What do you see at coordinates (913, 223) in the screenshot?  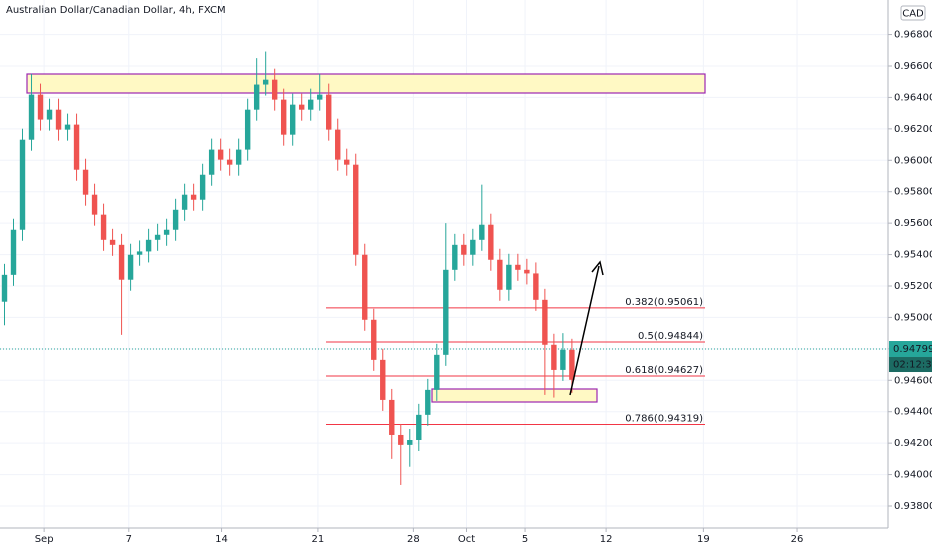 I see `y-tick-label: 0.95600` at bounding box center [913, 223].